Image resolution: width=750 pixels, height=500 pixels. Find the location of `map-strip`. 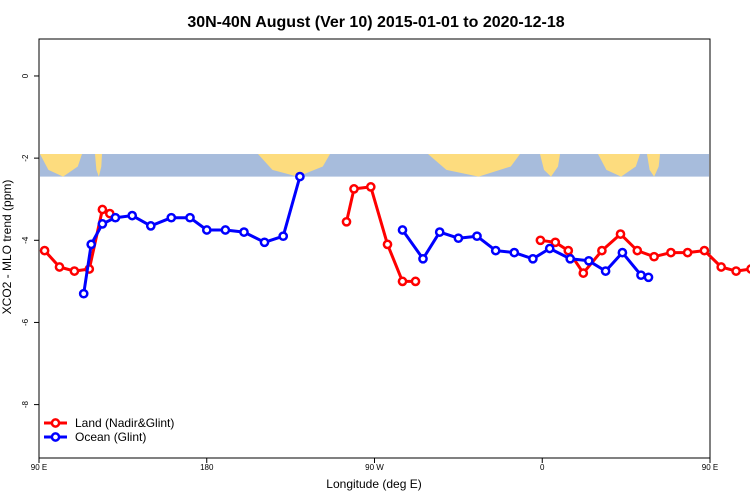

map-strip is located at coordinates (374, 165).